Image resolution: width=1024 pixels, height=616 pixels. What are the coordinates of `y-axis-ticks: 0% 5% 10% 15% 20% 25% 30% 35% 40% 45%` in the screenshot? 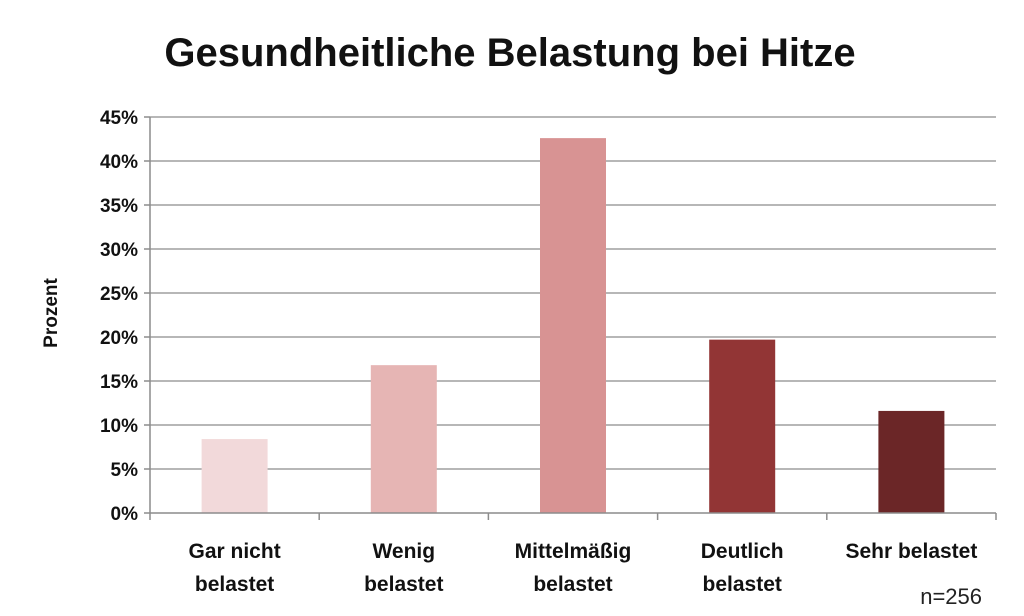 It's located at (125, 316).